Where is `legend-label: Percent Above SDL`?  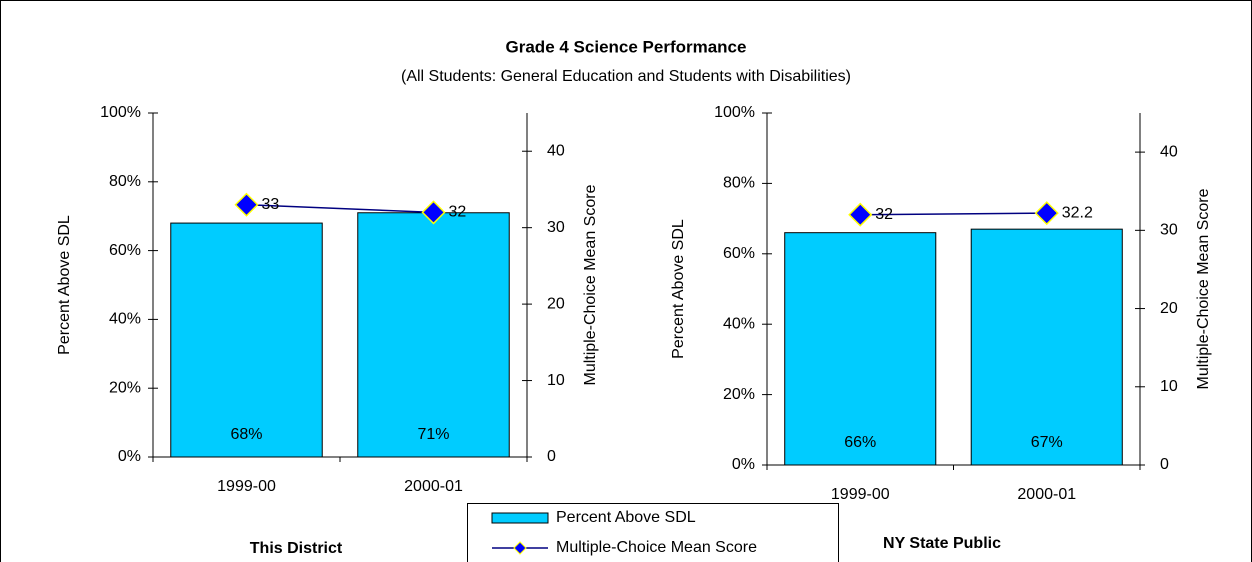
legend-label: Percent Above SDL is located at coordinates (626, 517).